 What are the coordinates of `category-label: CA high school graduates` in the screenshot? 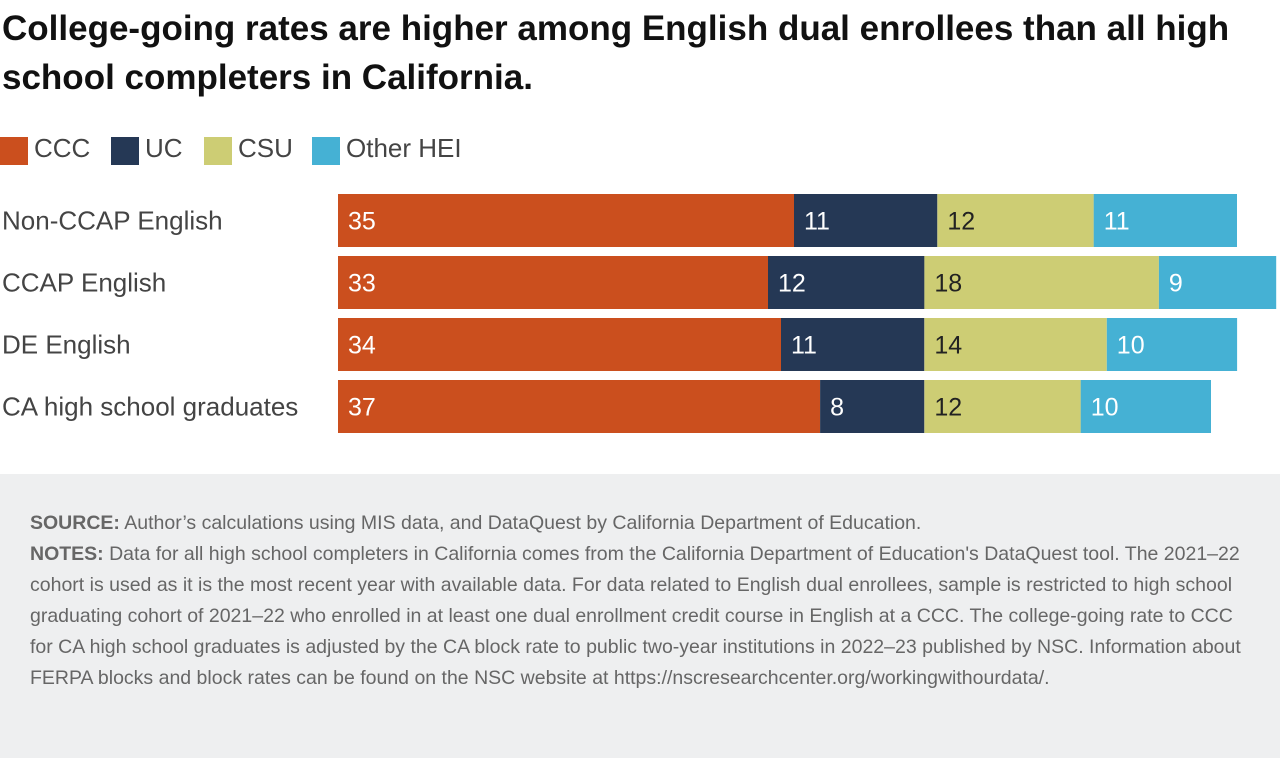 It's located at (150, 407).